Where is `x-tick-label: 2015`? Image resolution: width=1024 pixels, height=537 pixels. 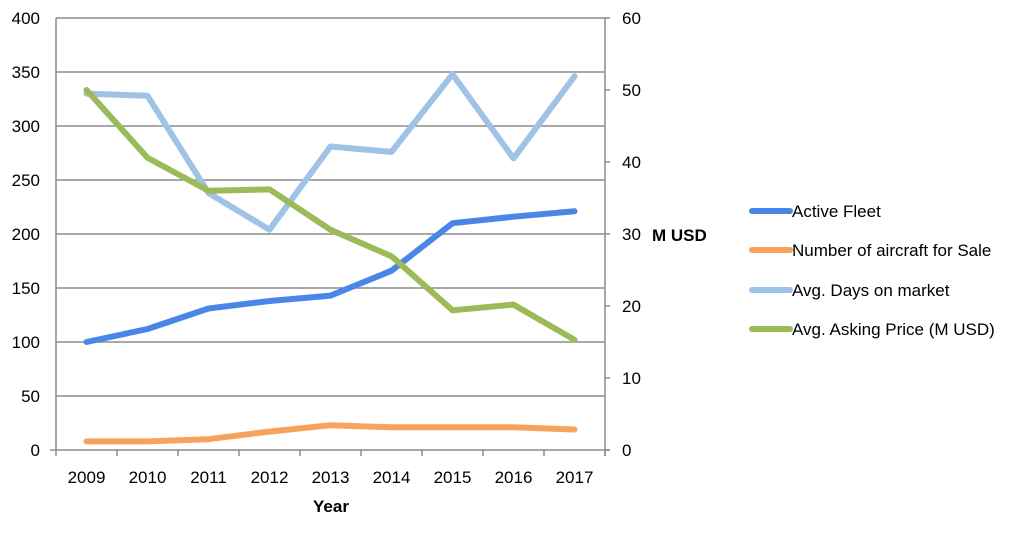 x-tick-label: 2015 is located at coordinates (453, 477).